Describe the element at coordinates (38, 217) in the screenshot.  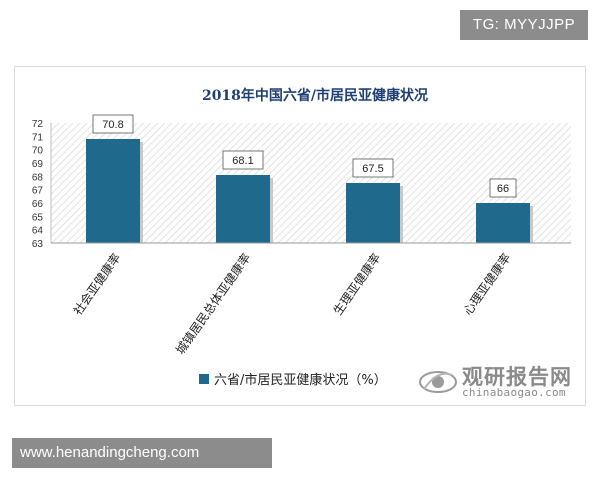
I see `y-tick-label: 65` at that location.